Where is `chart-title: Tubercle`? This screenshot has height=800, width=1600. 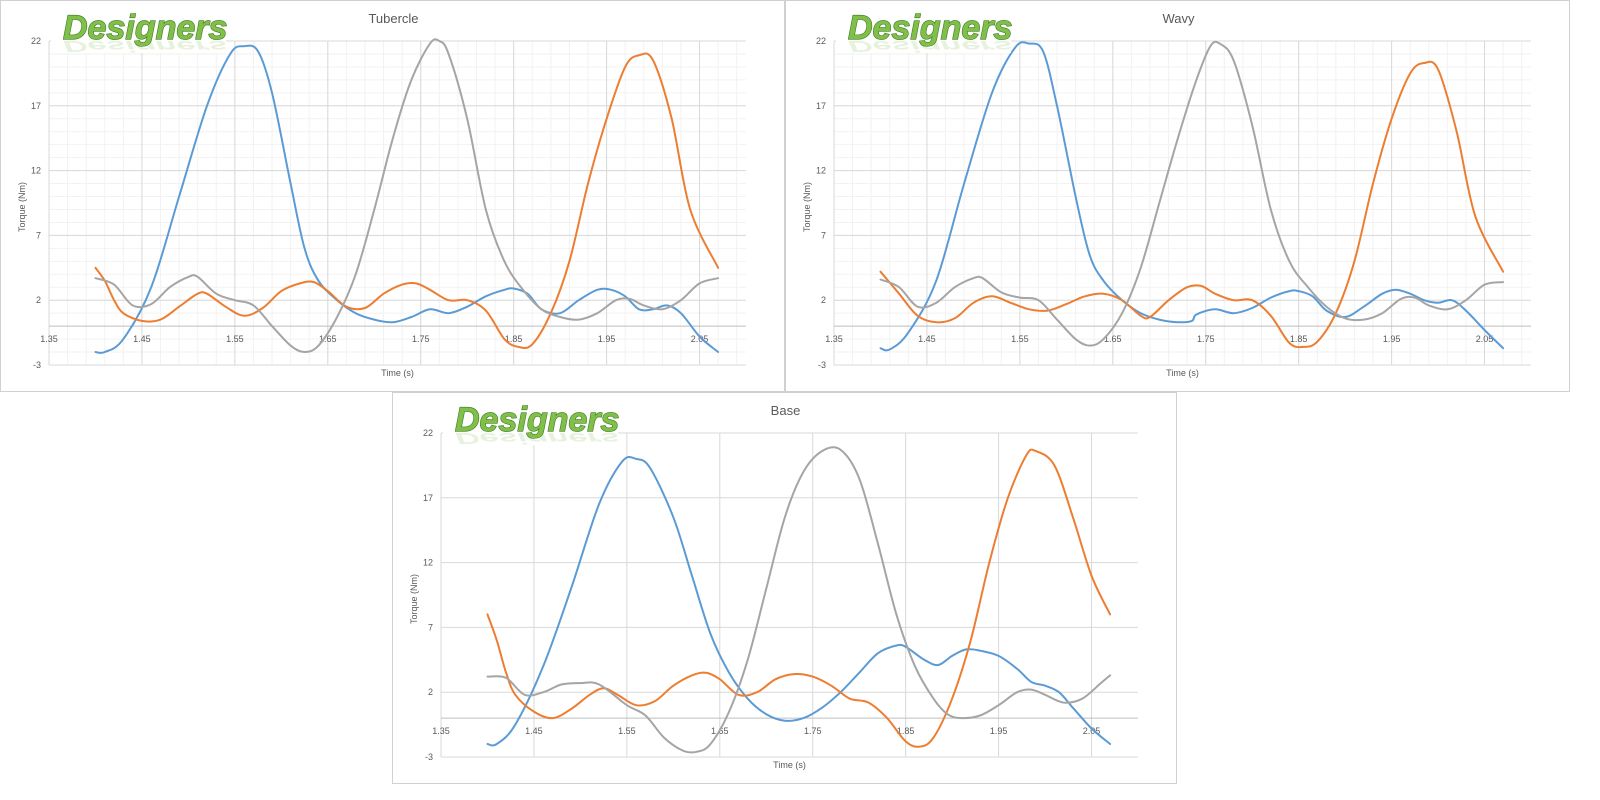 chart-title: Tubercle is located at coordinates (393, 18).